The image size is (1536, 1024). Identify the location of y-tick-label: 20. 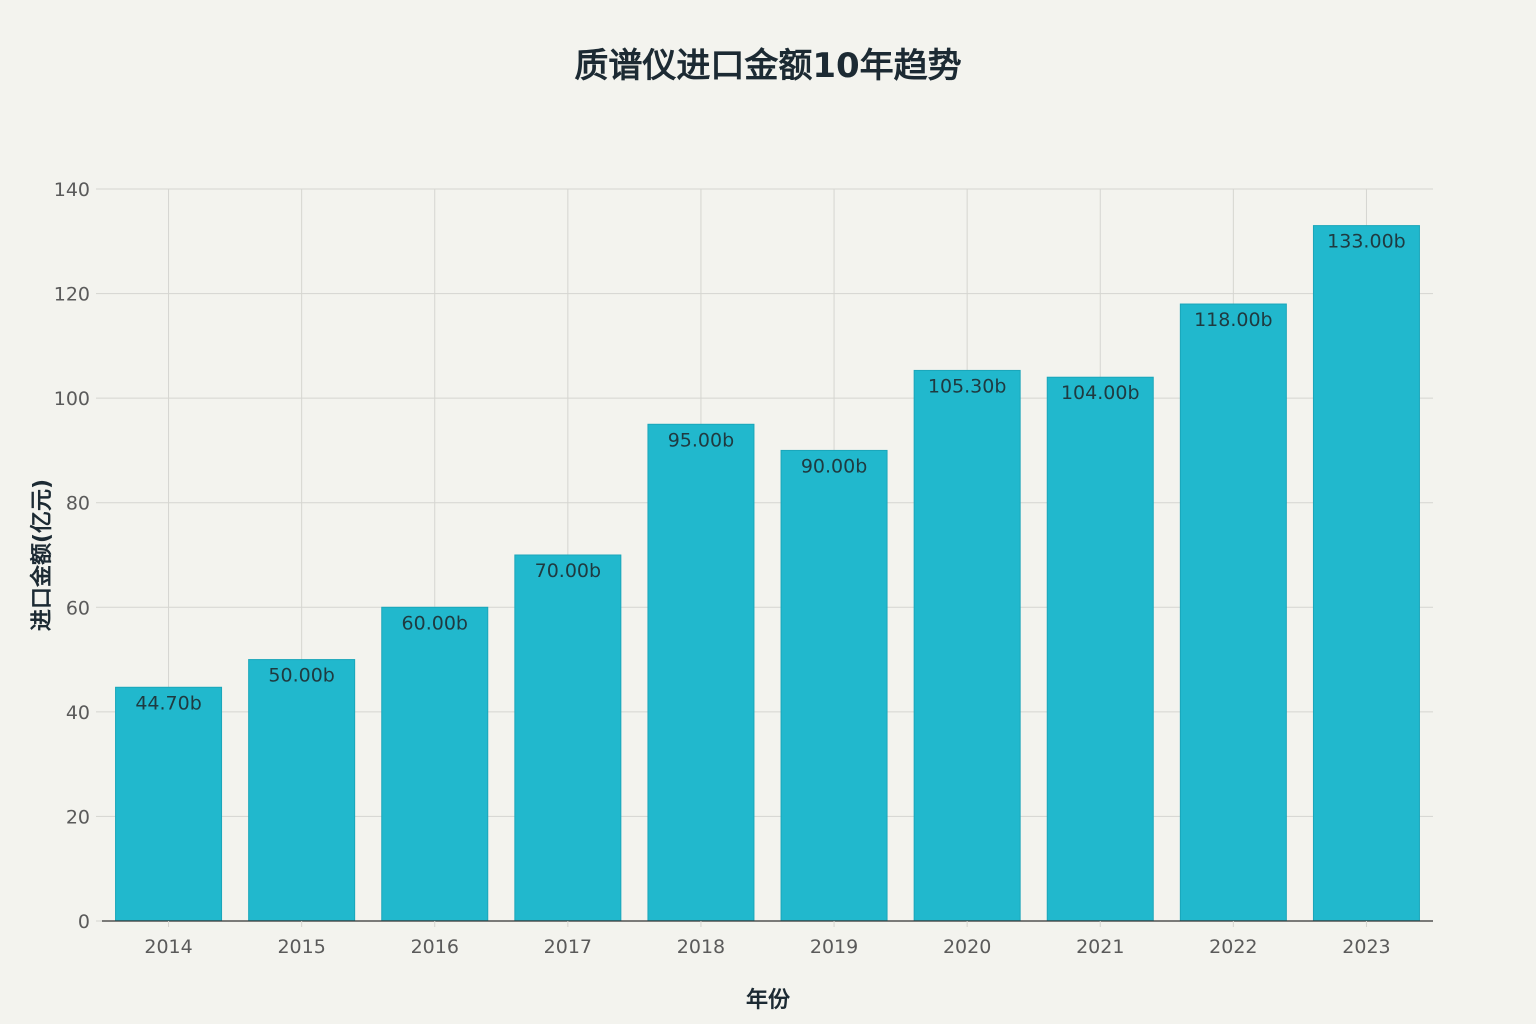
(78, 817).